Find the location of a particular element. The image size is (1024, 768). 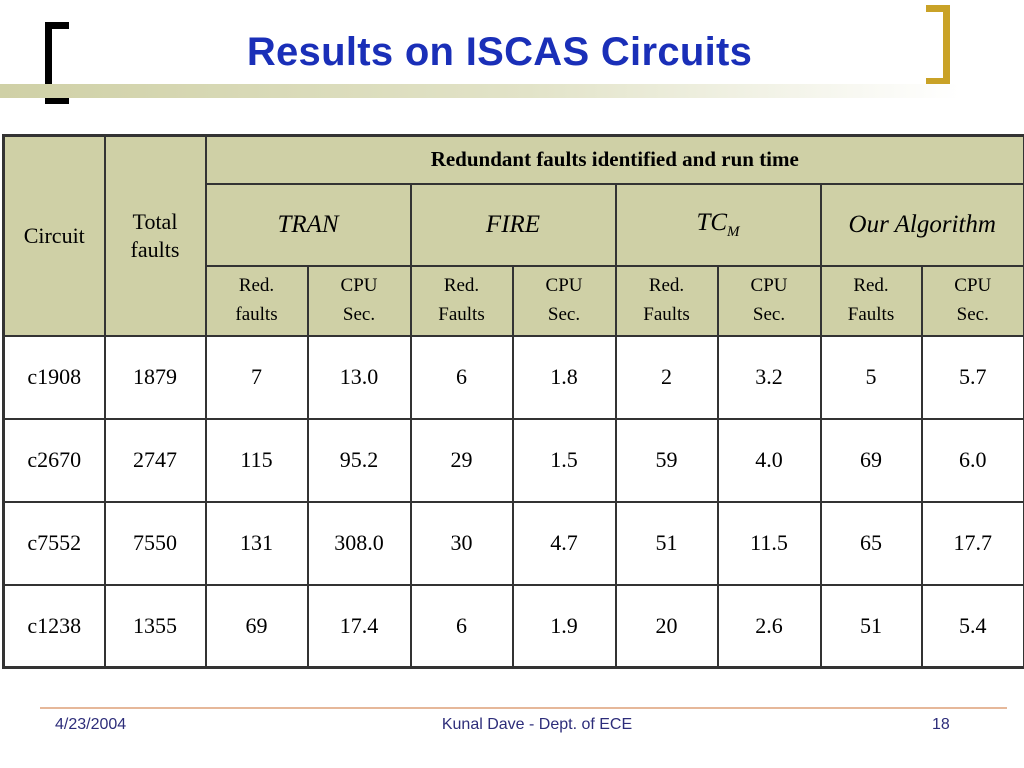

cell-total-faults: 1355 is located at coordinates (155, 626).